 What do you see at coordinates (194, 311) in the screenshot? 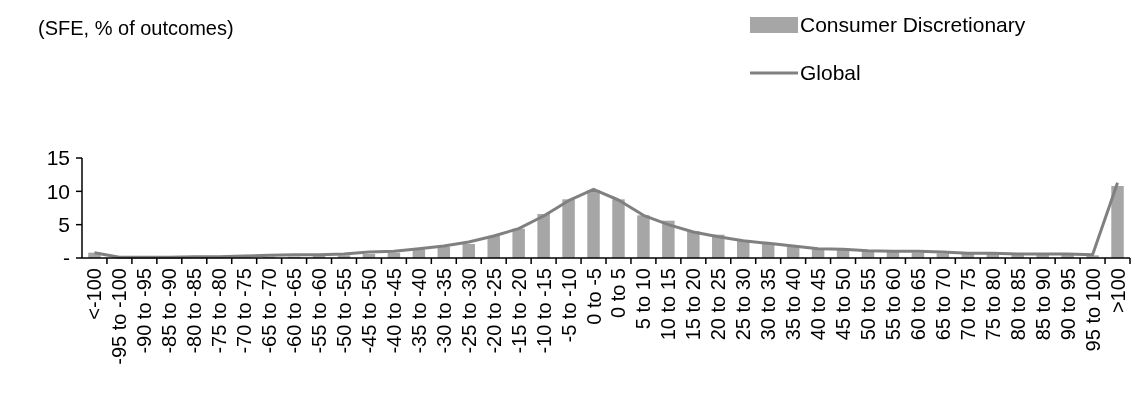
I see `x-tick-label: -80 to -85` at bounding box center [194, 311].